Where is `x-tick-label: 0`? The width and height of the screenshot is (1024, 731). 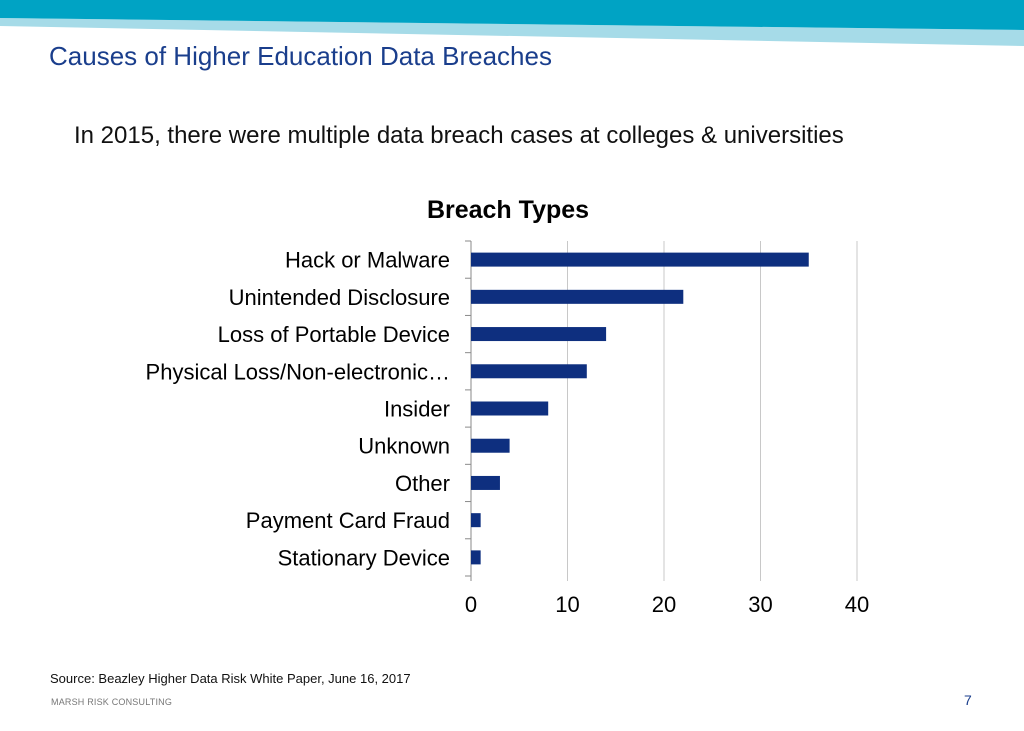 x-tick-label: 0 is located at coordinates (471, 604).